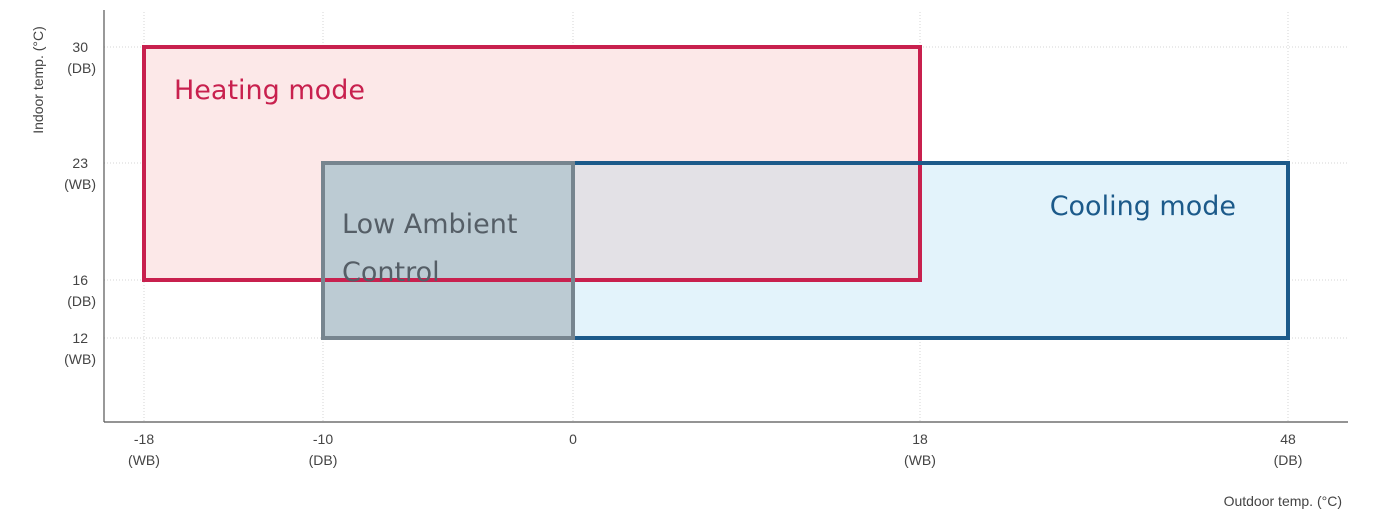 This screenshot has width=1386, height=515. Describe the element at coordinates (80, 163) in the screenshot. I see `y-tick-label: 23` at that location.